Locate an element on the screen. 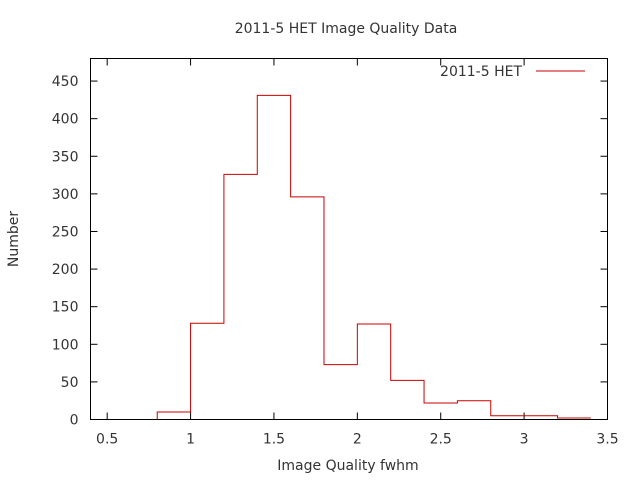 The image size is (640, 480). x-axis-label: Image Quality fwhm is located at coordinates (347, 466).